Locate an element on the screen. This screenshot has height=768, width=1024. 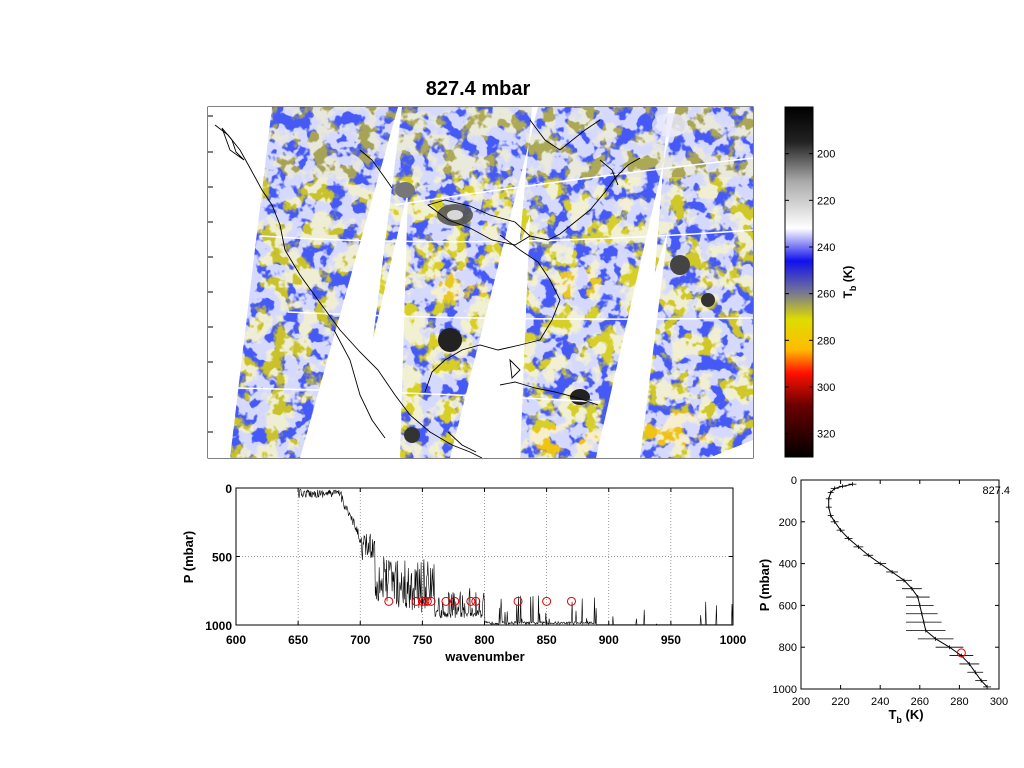
wavenumber-x-ticks: 600 650 700 750 800 850 900 950 1000 is located at coordinates (486, 567).